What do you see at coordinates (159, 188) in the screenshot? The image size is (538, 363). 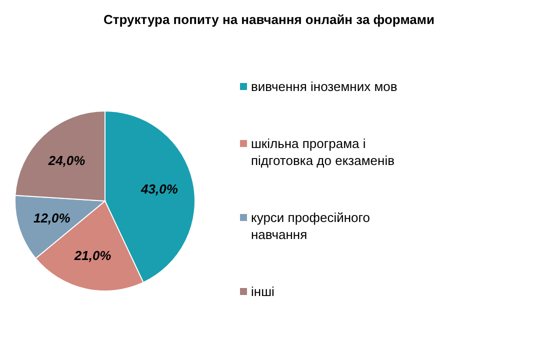 I see `data-label: 43,0%` at bounding box center [159, 188].